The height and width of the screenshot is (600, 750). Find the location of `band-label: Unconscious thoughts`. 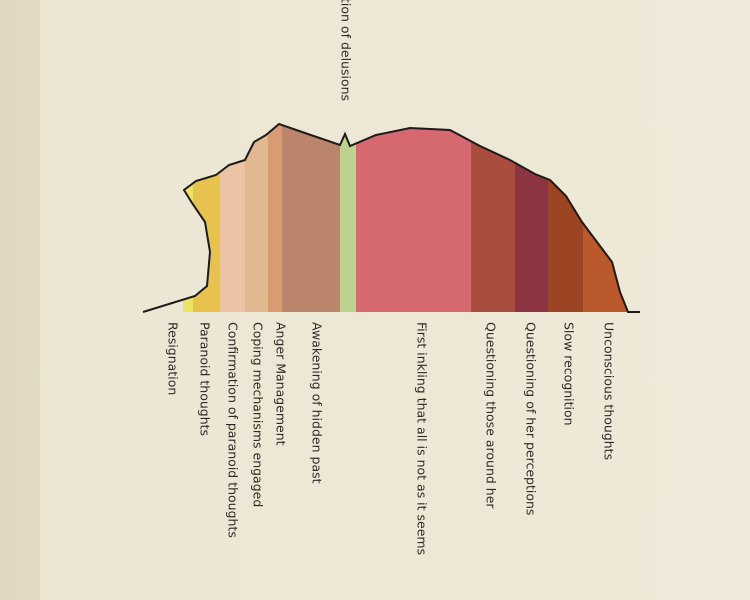

band-label: Unconscious thoughts is located at coordinates (609, 391).